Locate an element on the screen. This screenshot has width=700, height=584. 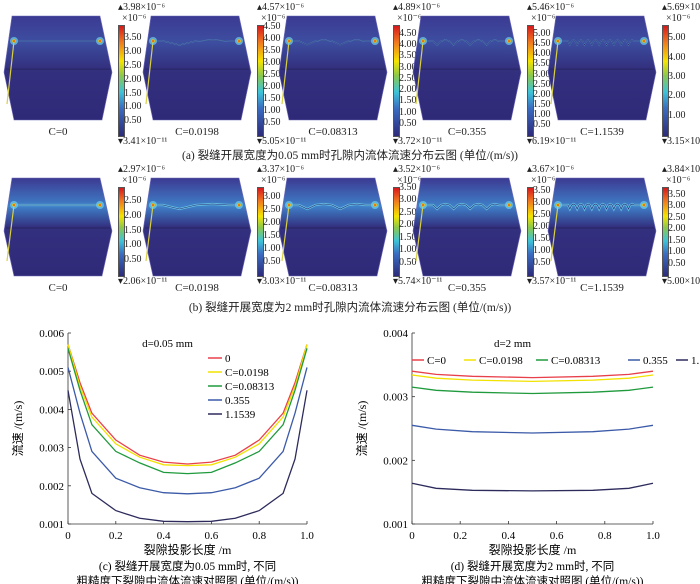
y-tick-label: 0.004 is located at coordinates (51, 410).